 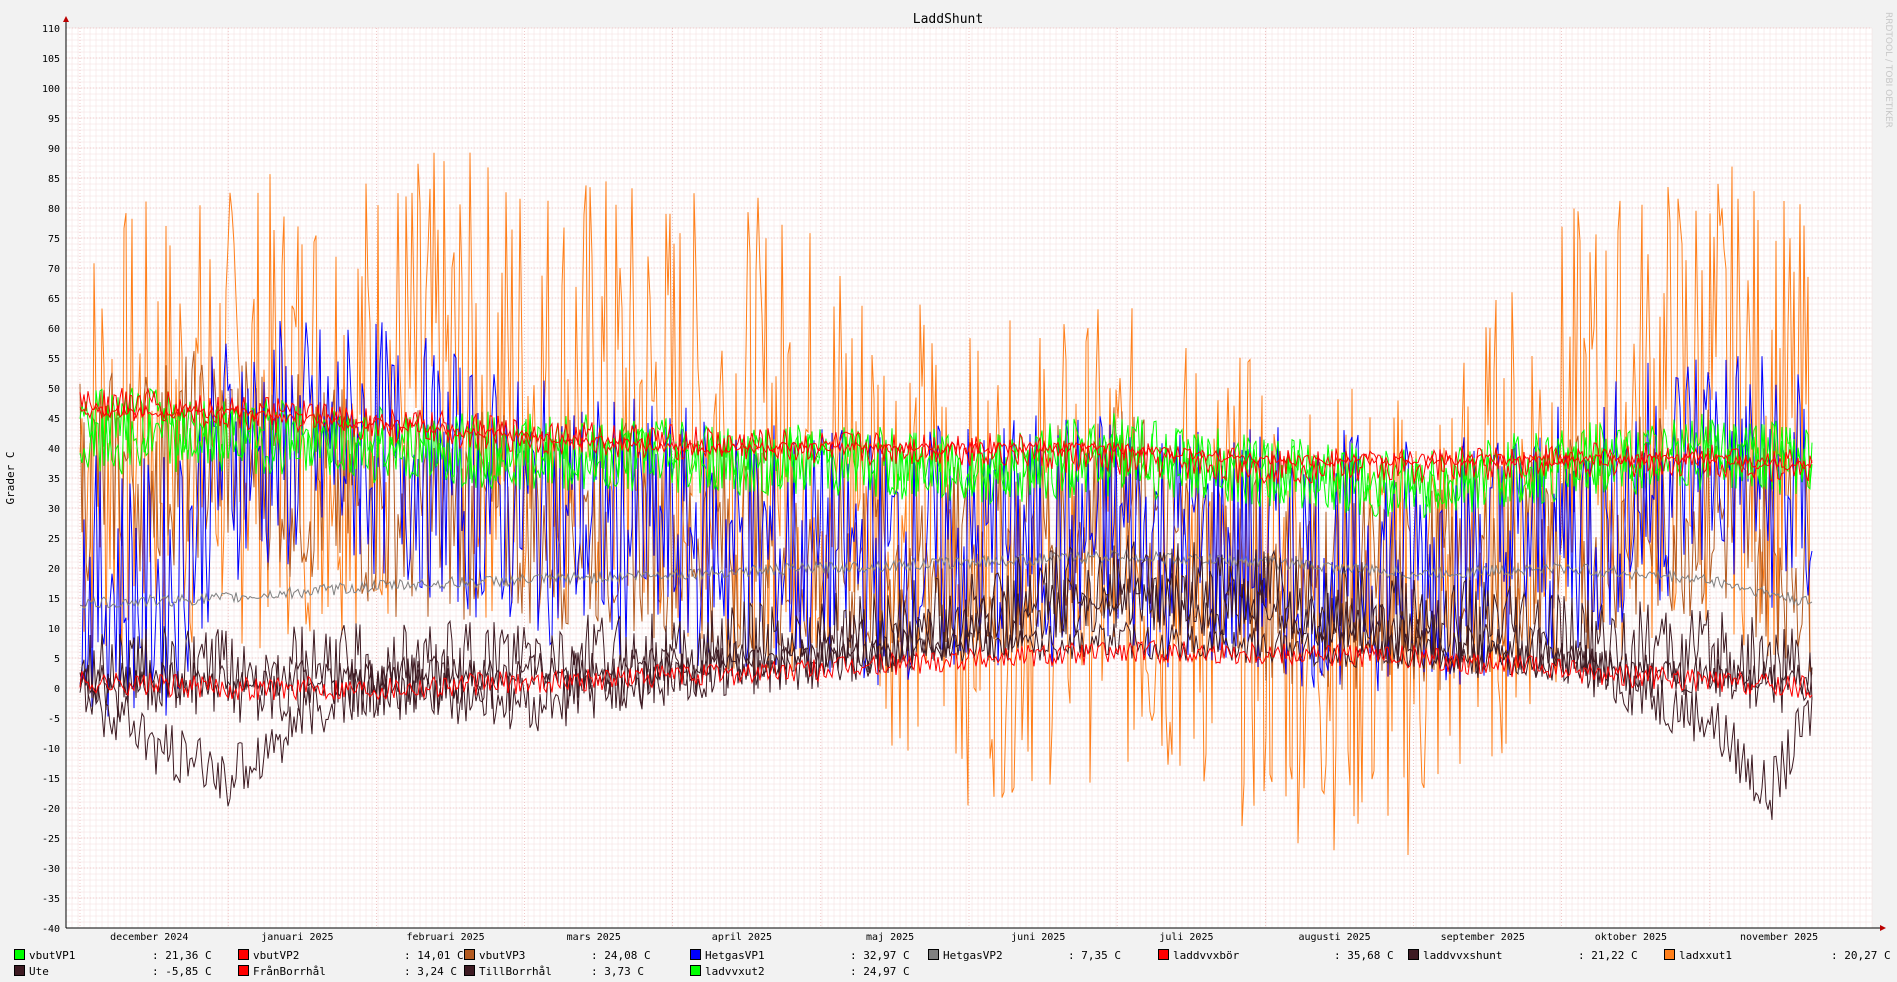 What do you see at coordinates (1861, 955) in the screenshot?
I see `legend-value: : 20,27 C` at bounding box center [1861, 955].